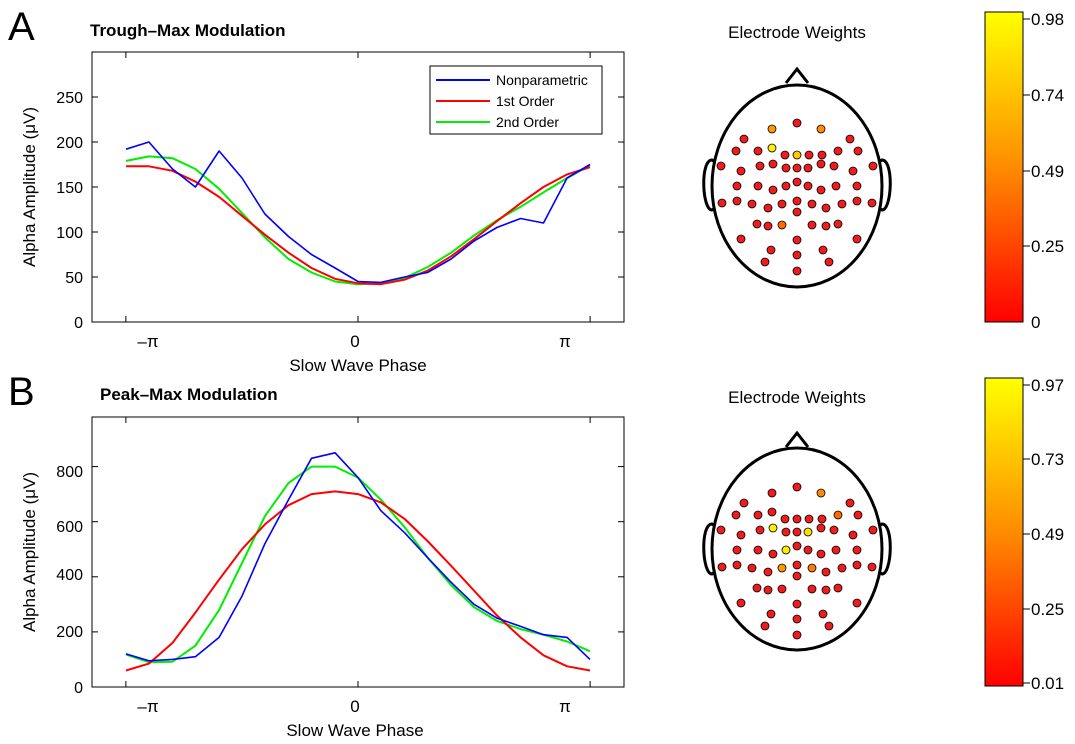  Describe the element at coordinates (69, 632) in the screenshot. I see `y-tick-label-200-b: 200` at that location.